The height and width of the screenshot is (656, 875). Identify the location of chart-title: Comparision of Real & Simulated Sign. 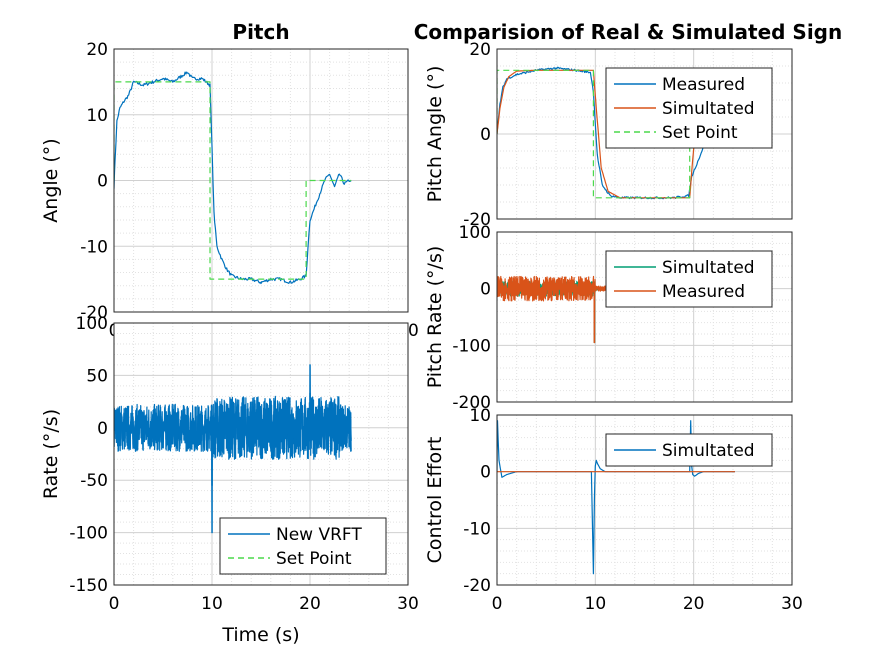
(628, 32).